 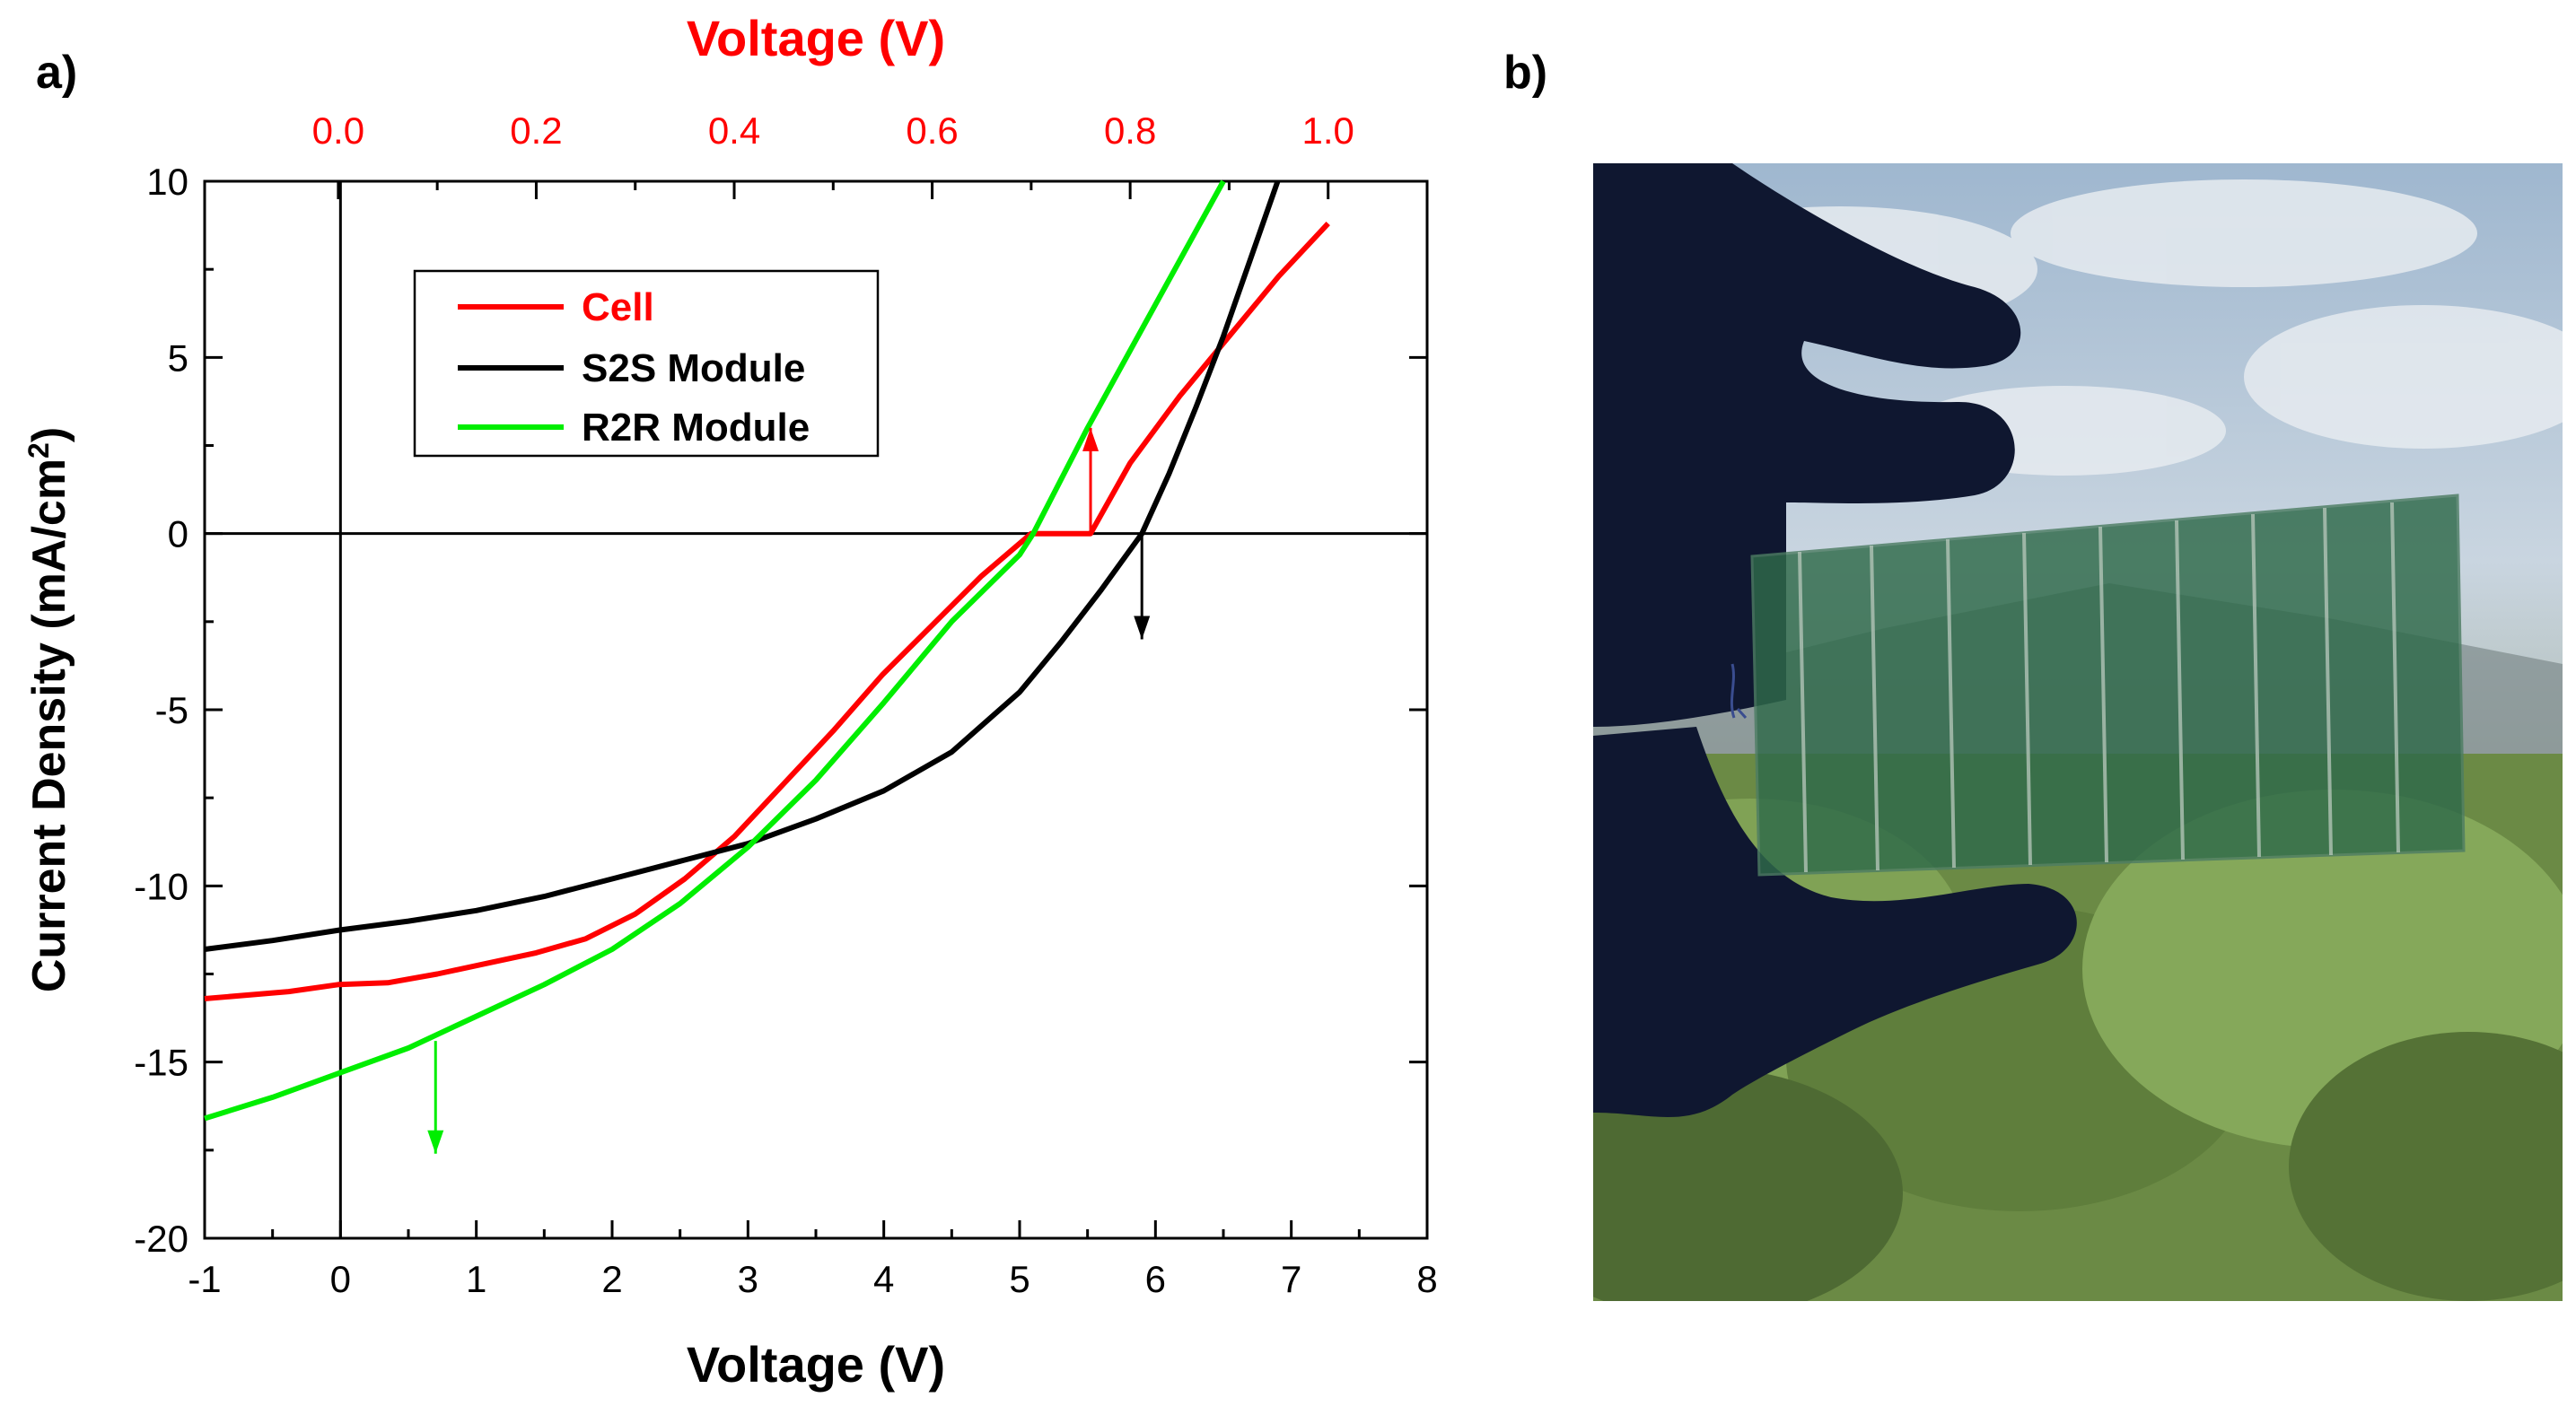 I want to click on arrow-head-cell, so click(x=1091, y=439).